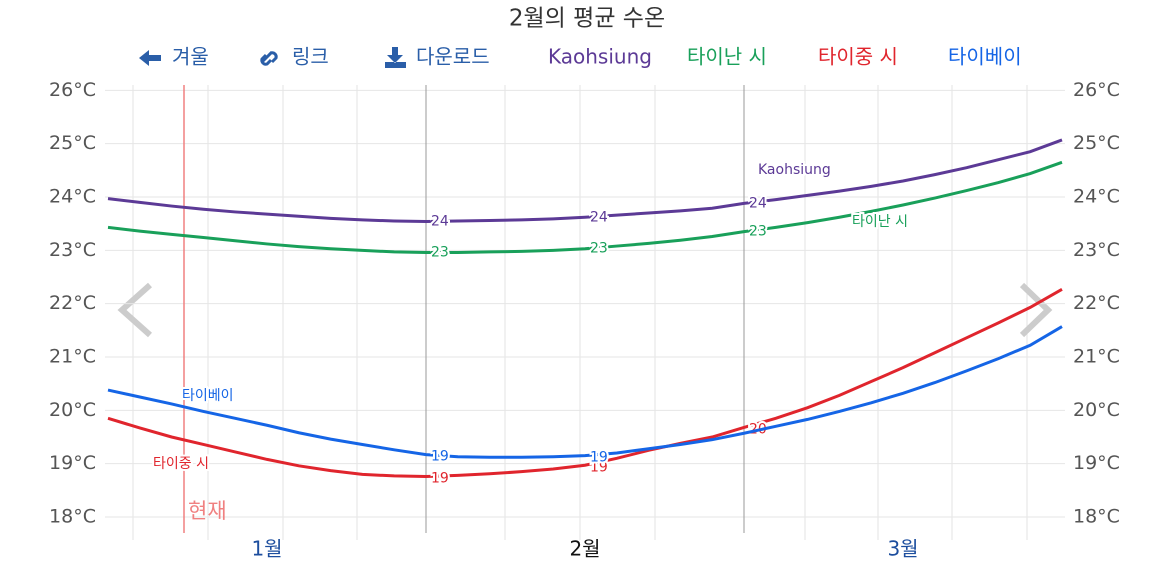 The height and width of the screenshot is (567, 1174). I want to click on next-arrow, so click(1036, 310).